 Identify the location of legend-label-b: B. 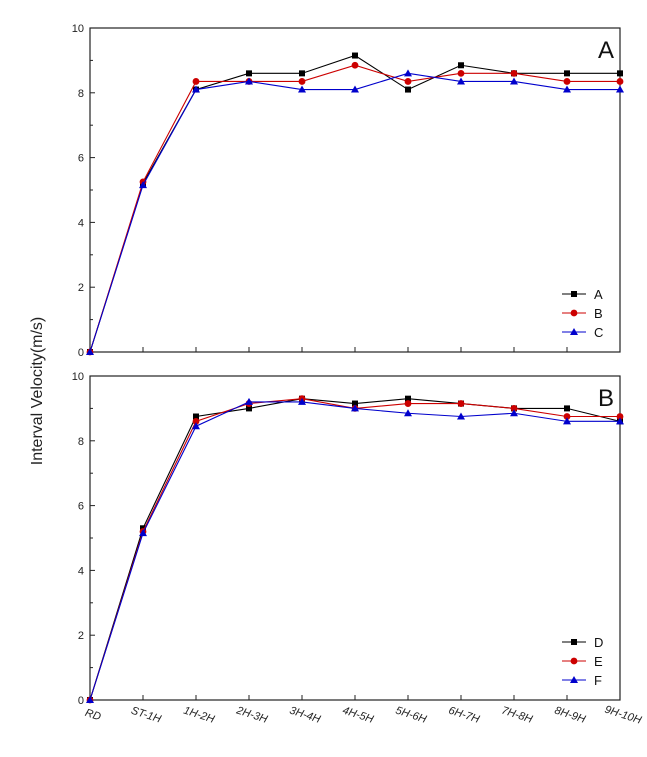
(598, 313).